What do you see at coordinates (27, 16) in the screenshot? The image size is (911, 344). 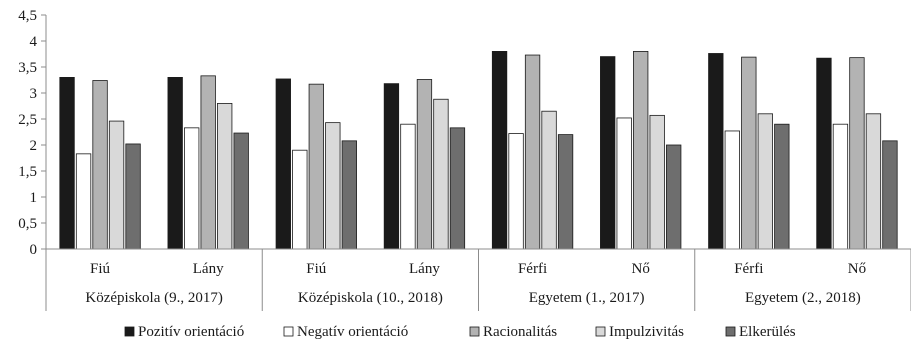 I see `y-tick-label: 4,5` at bounding box center [27, 16].